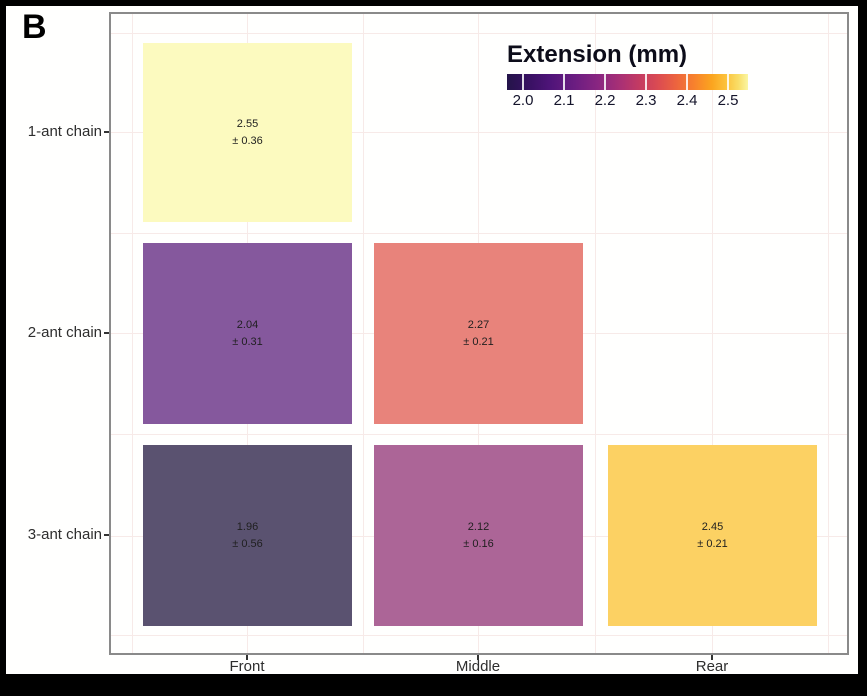  What do you see at coordinates (247, 123) in the screenshot?
I see `tile-value: 2.55` at bounding box center [247, 123].